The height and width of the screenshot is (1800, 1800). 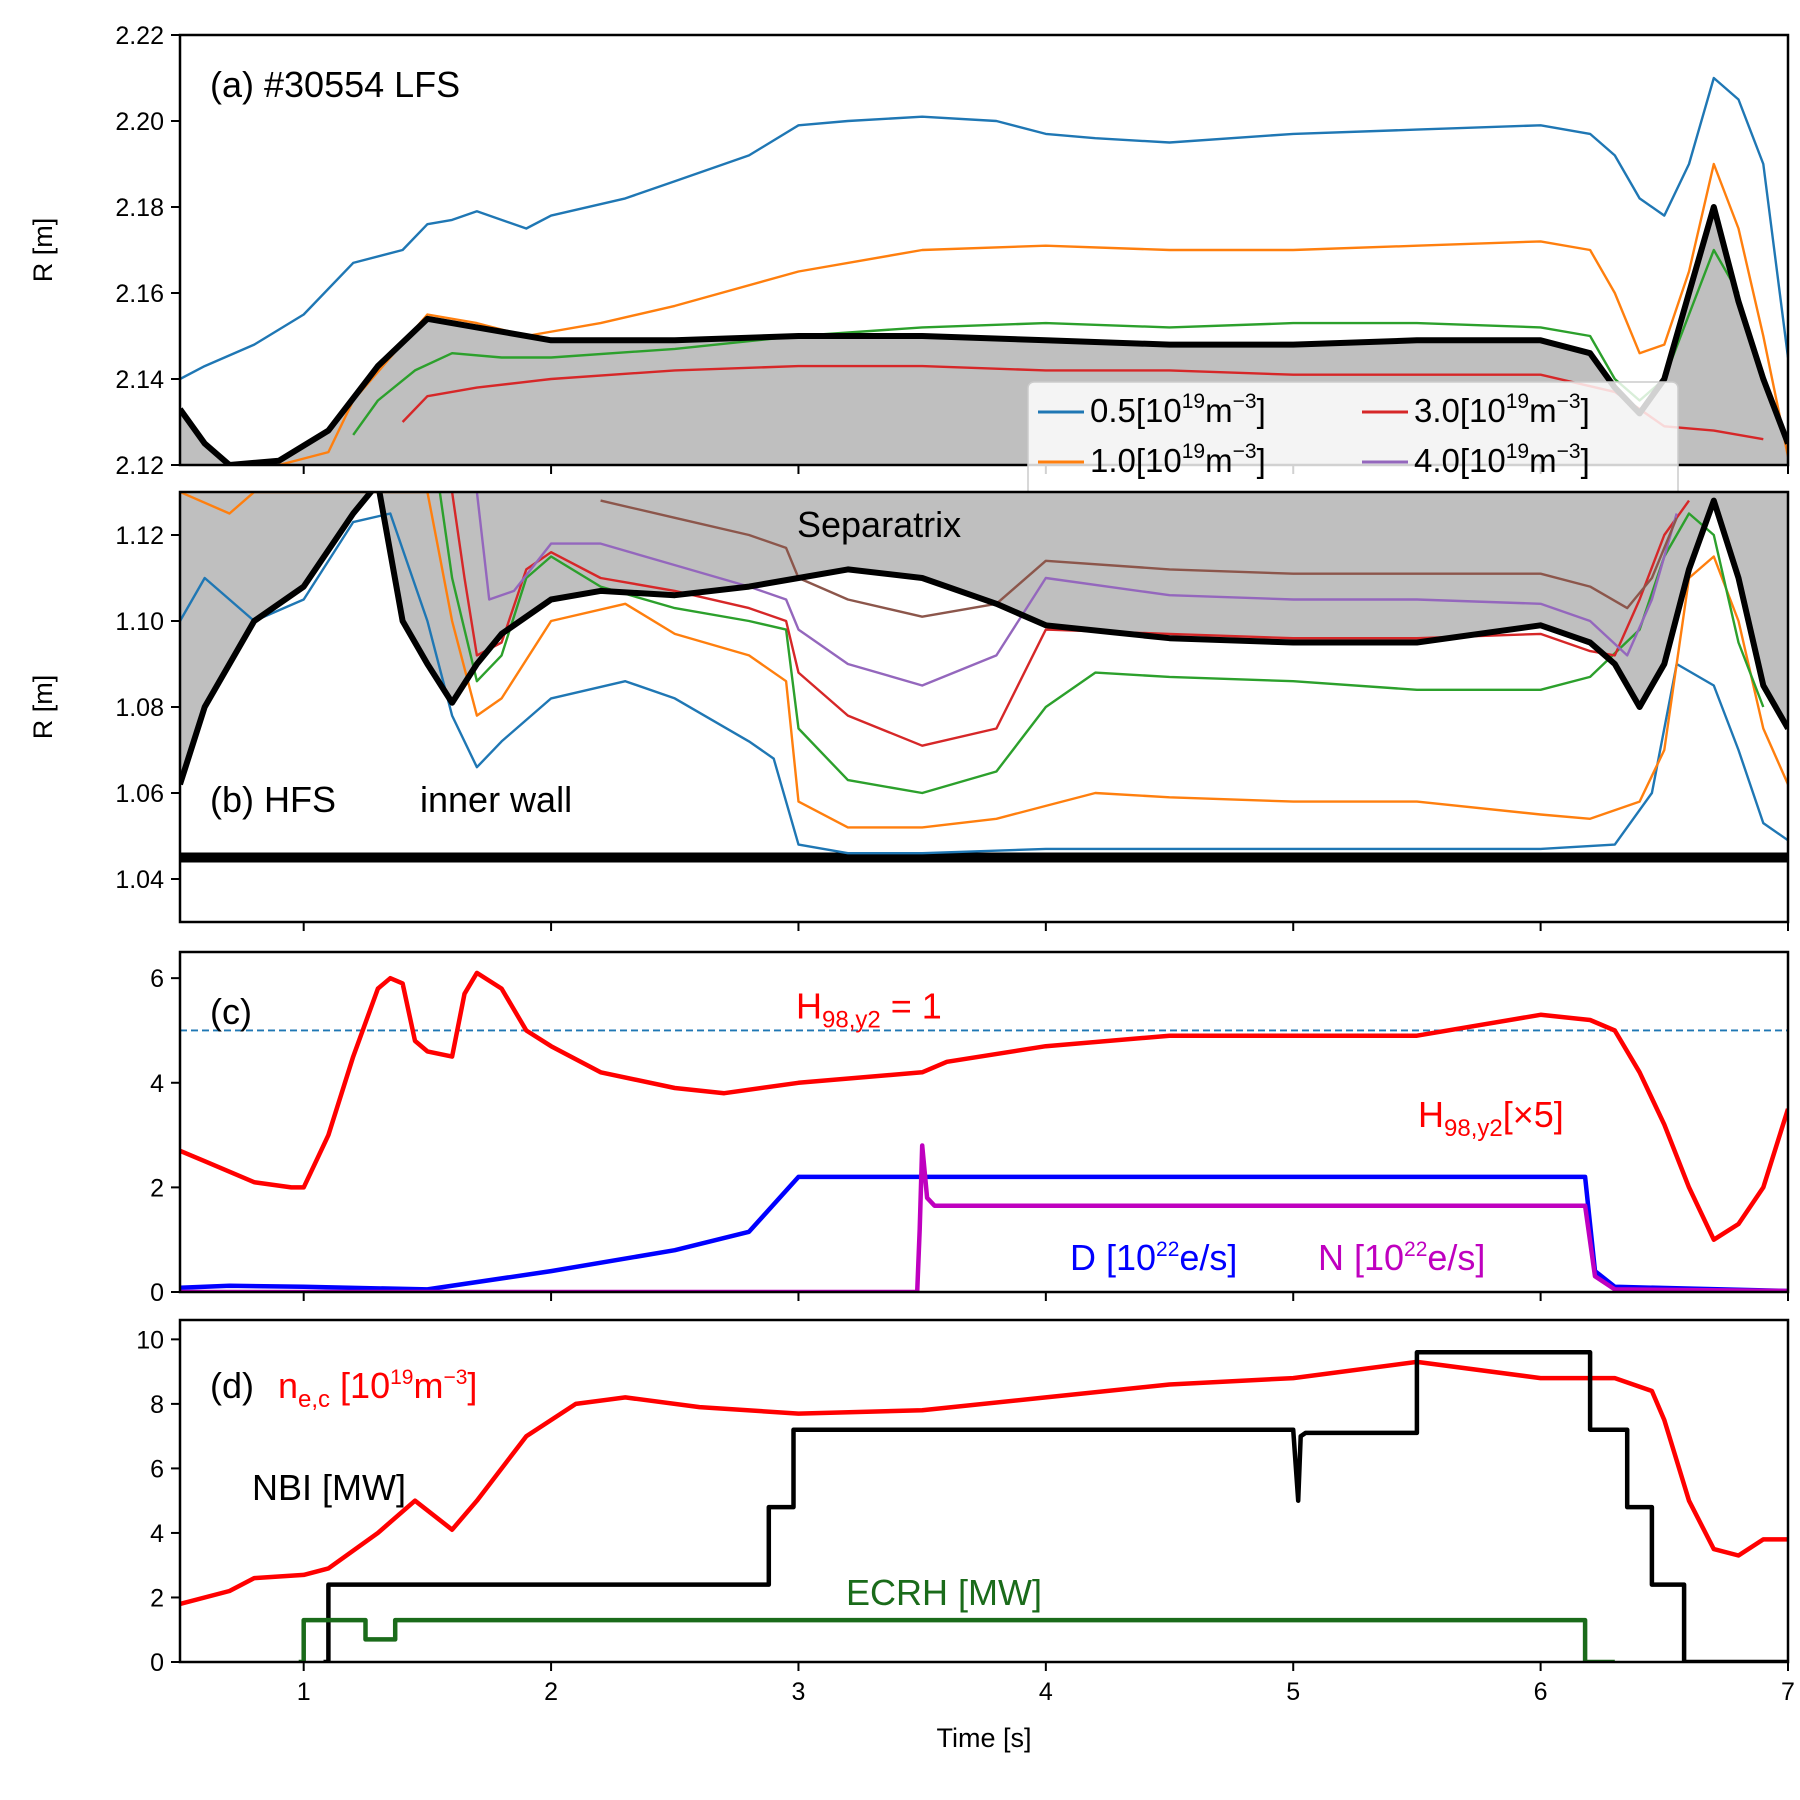 What do you see at coordinates (496, 799) in the screenshot?
I see `inner-wall-label: inner wall` at bounding box center [496, 799].